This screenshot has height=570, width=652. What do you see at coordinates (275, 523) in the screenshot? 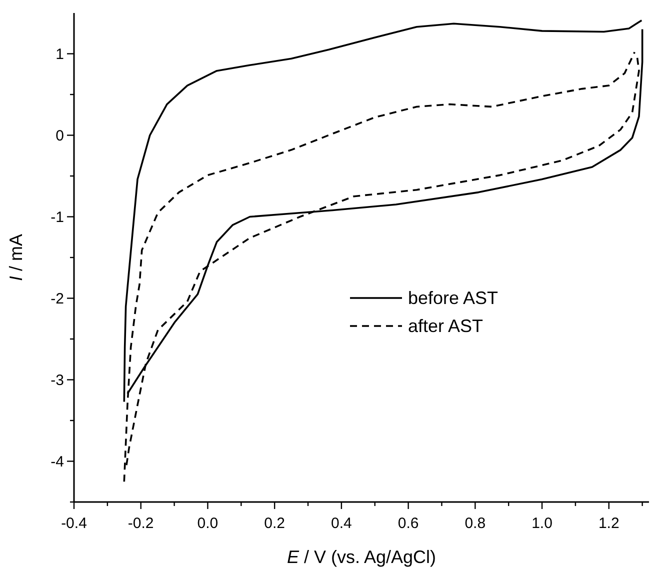
I see `x-tick-label: 0.2` at bounding box center [275, 523].